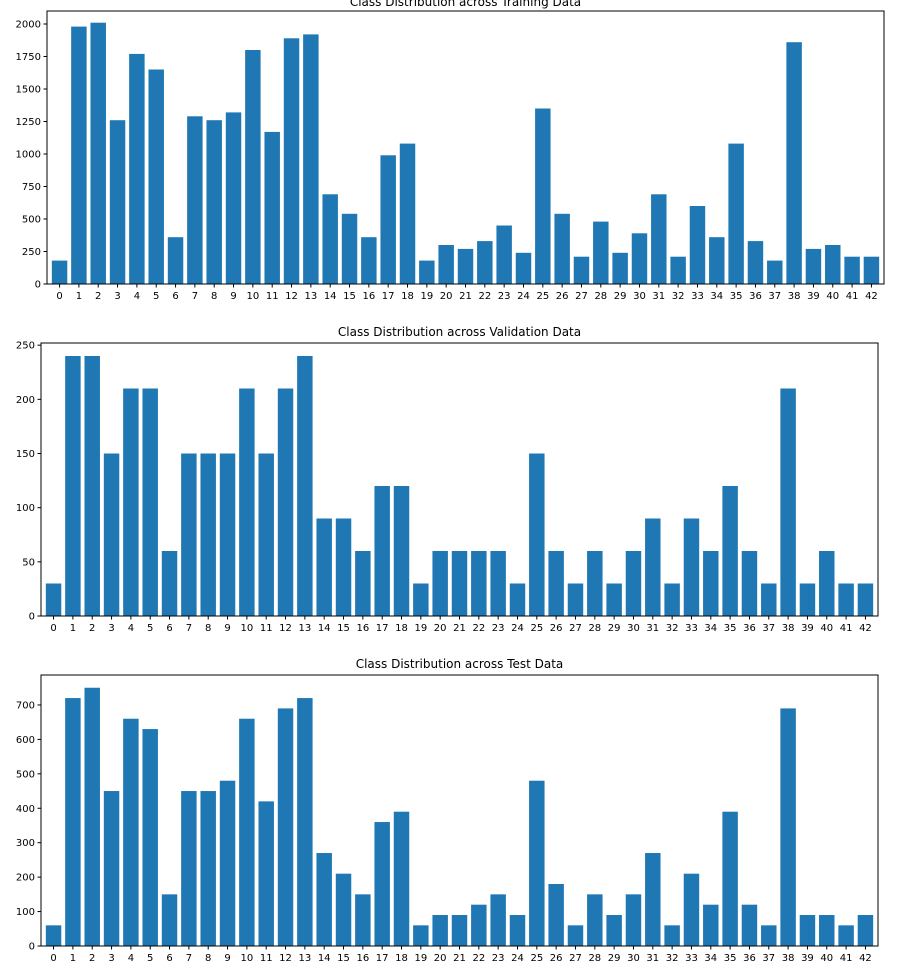 The width and height of the screenshot is (910, 972). Describe the element at coordinates (25, 809) in the screenshot. I see `y-tick-label: 400` at that location.